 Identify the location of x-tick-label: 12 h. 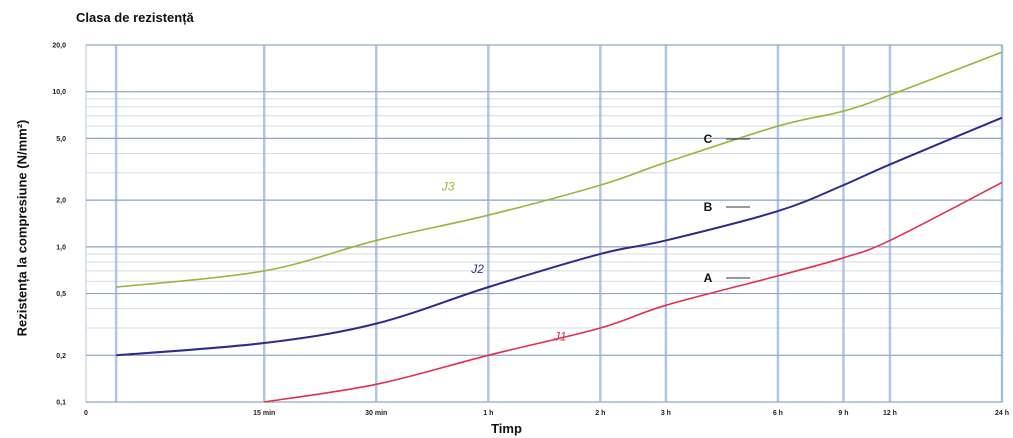
(890, 413).